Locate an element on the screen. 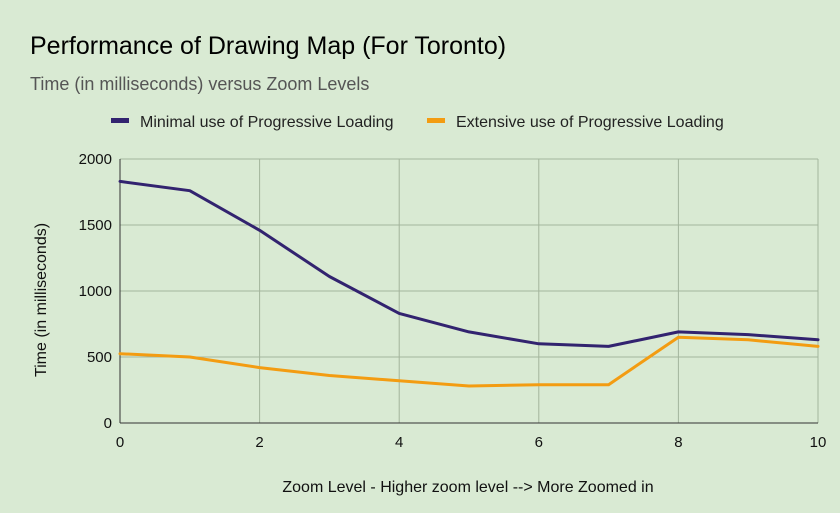  x-tick-label: 4 is located at coordinates (399, 442).